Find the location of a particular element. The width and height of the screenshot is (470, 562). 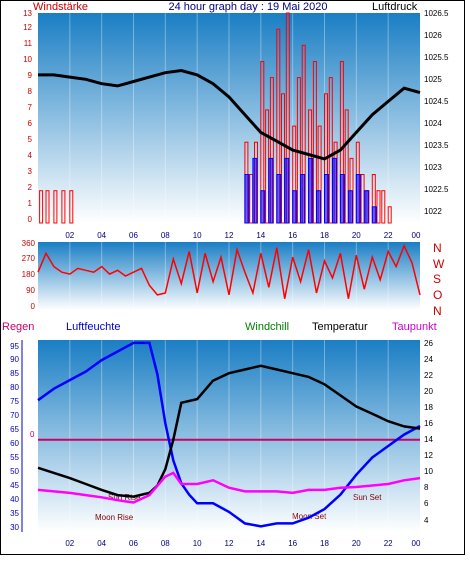

x-tick-label: 10 is located at coordinates (197, 235).